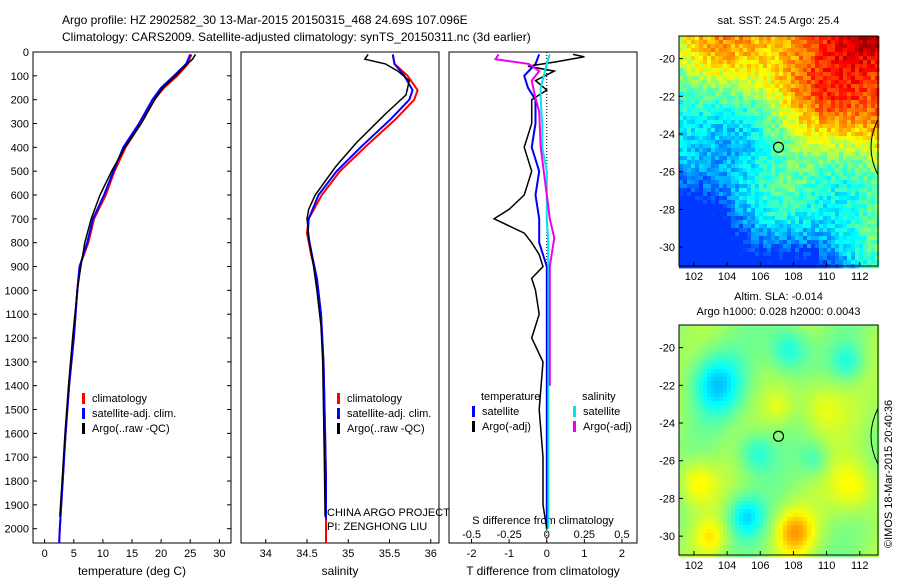  What do you see at coordinates (131, 429) in the screenshot?
I see `legend-label: Argo(..raw -QC)` at bounding box center [131, 429].